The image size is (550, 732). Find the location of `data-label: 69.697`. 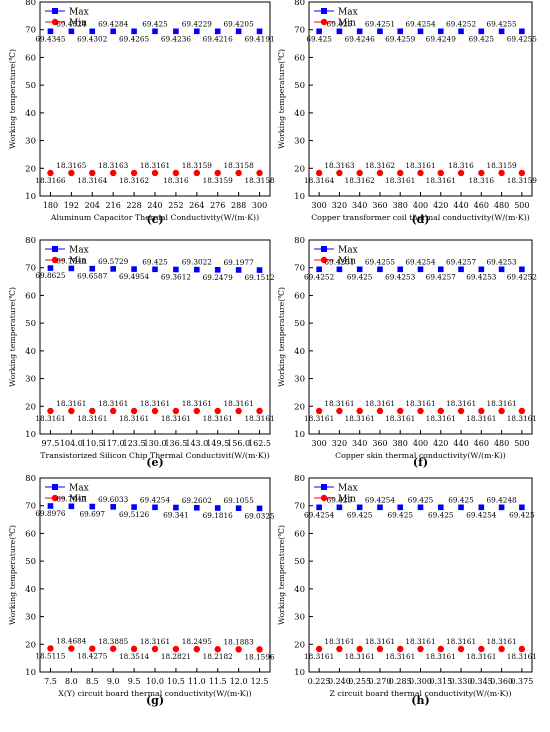

data-label: 69.697 is located at coordinates (92, 514).